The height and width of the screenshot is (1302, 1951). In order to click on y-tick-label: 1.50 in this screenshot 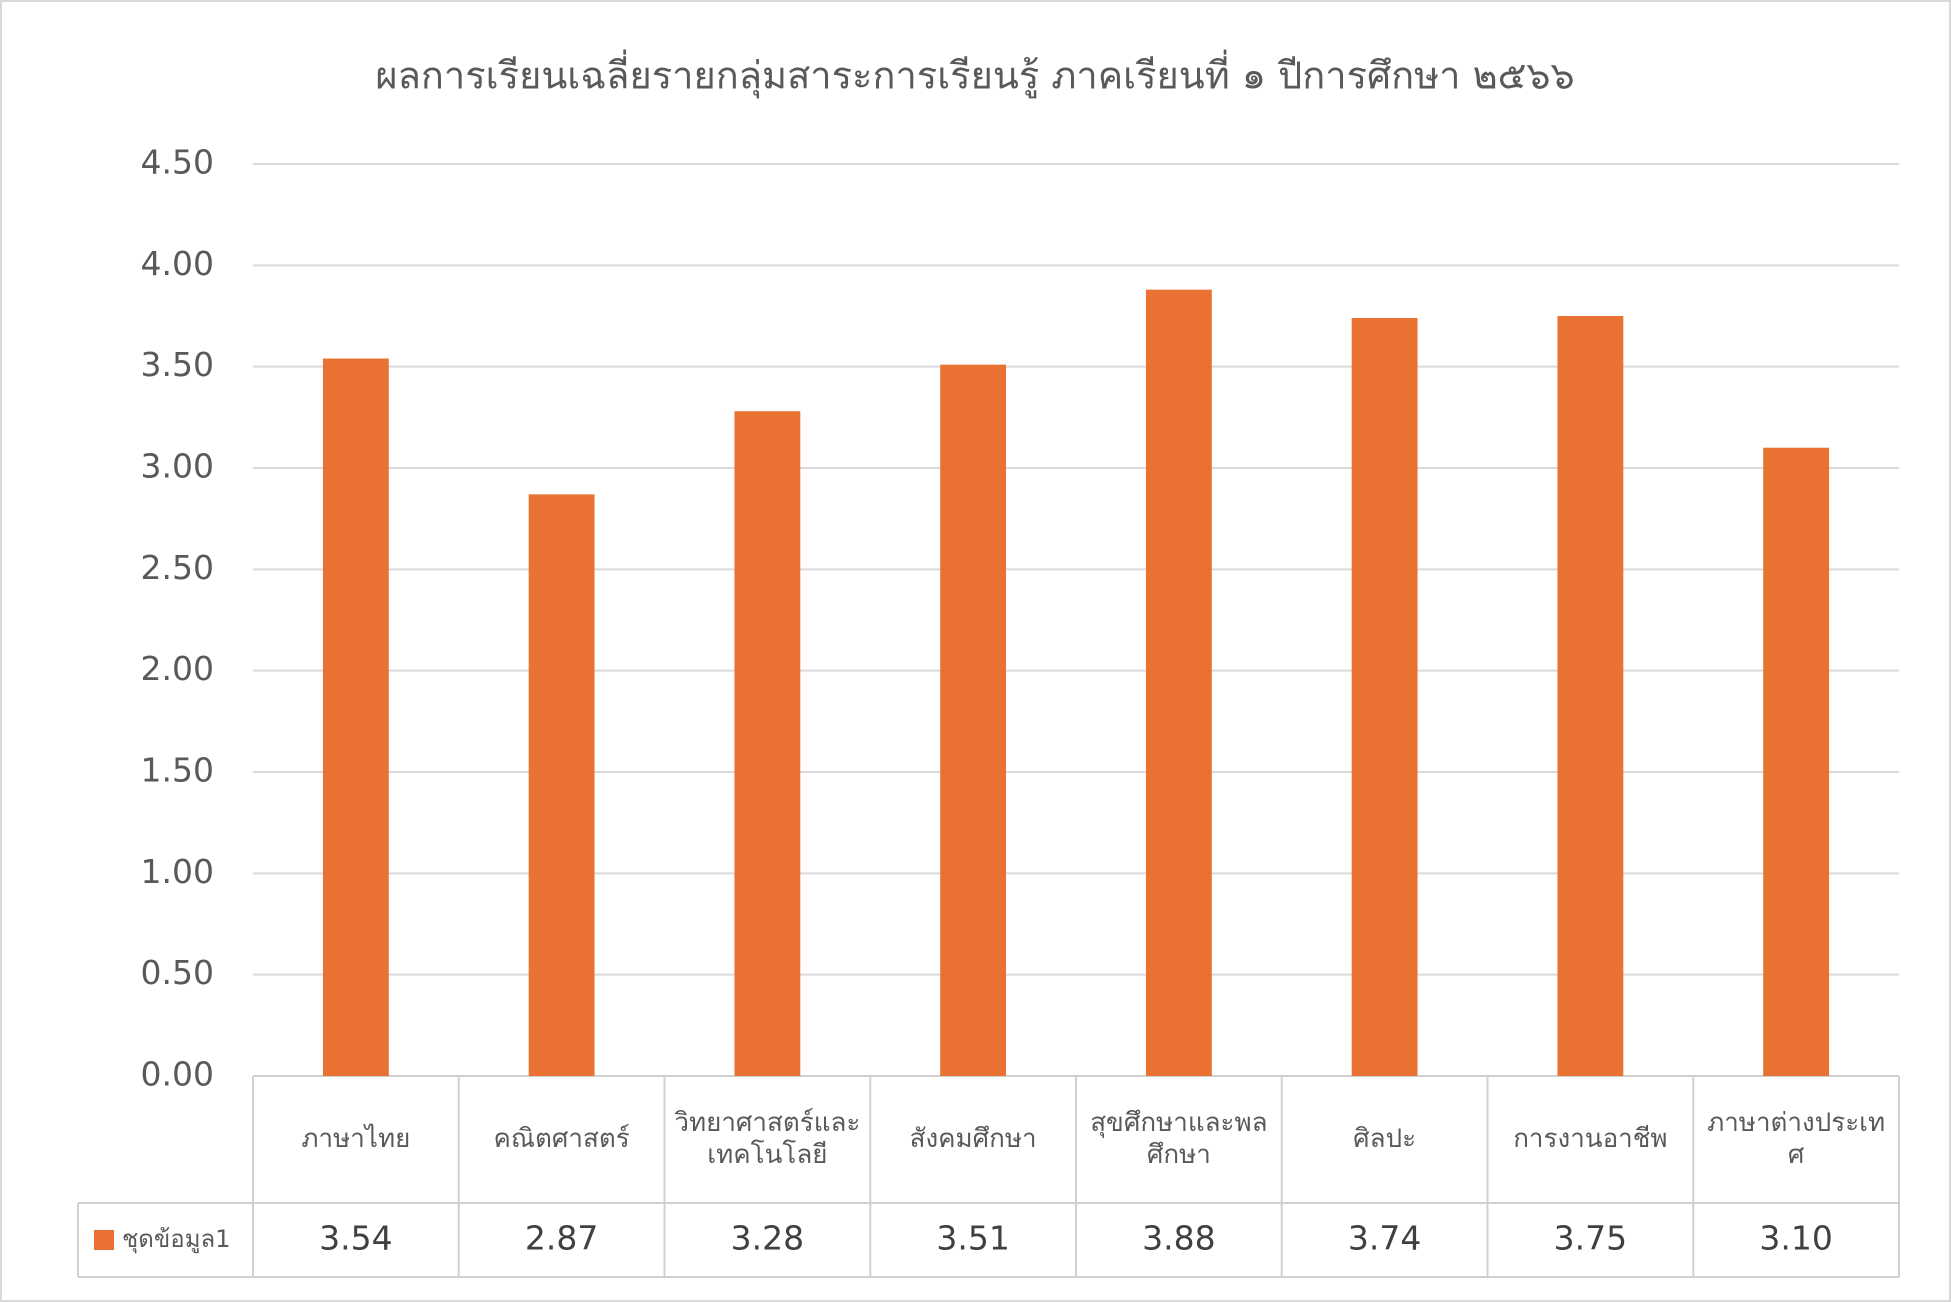, I will do `click(177, 770)`.